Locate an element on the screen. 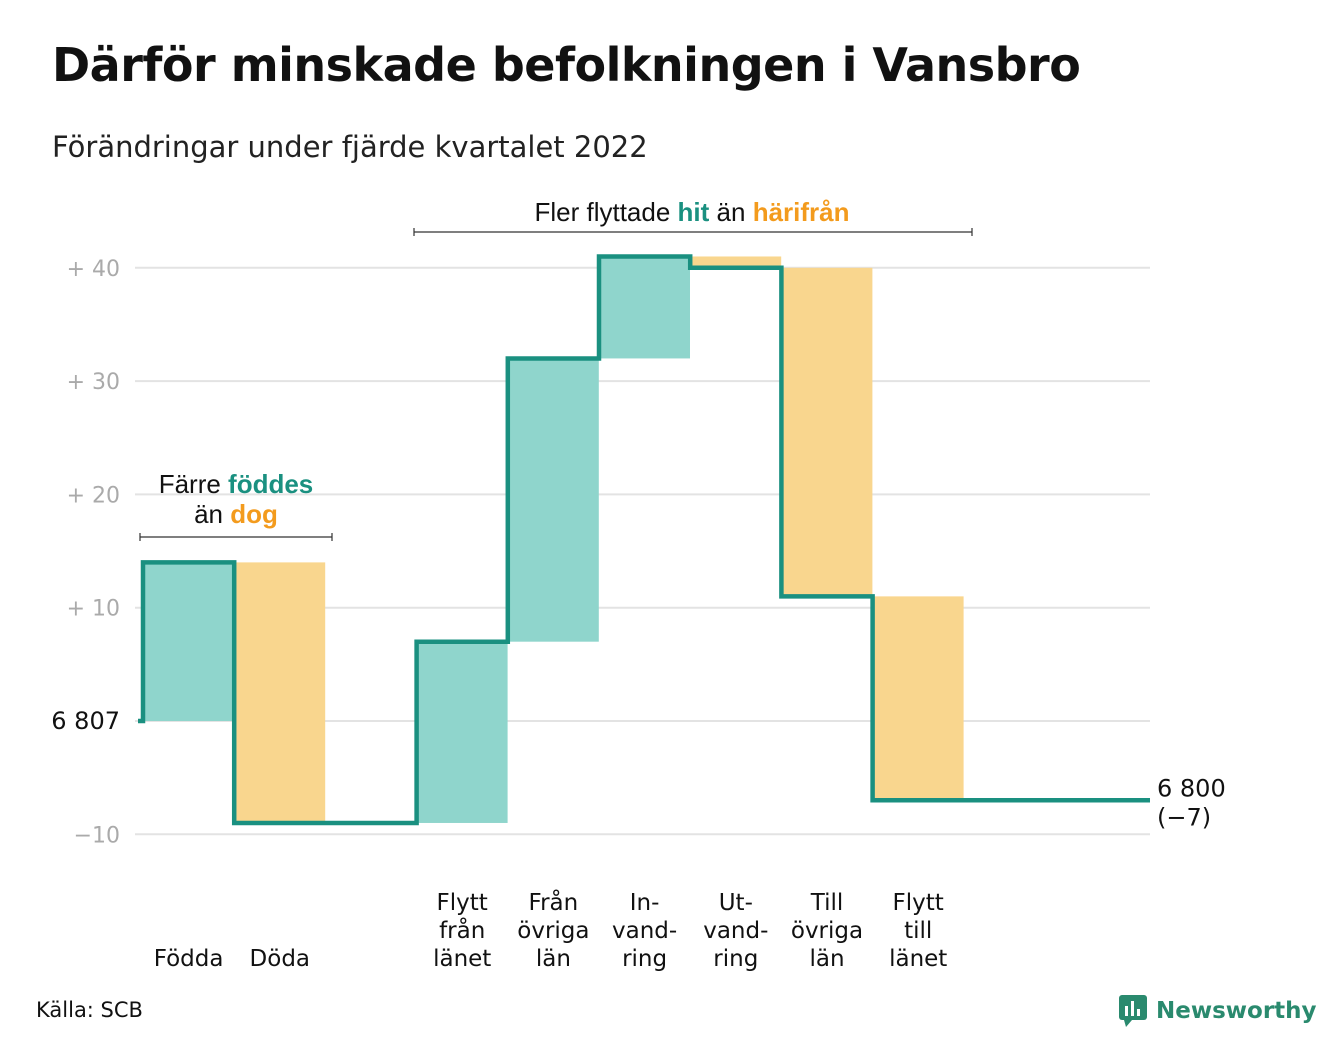 The width and height of the screenshot is (1340, 1060). category-label: till is located at coordinates (918, 931).